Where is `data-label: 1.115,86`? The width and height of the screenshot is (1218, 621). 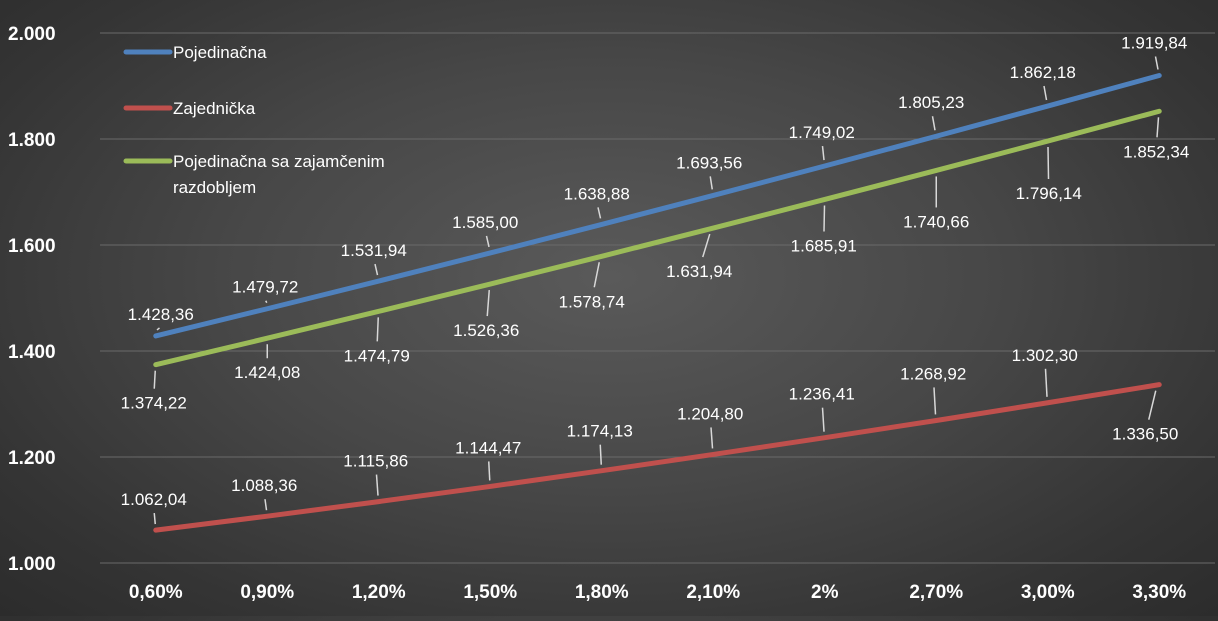 data-label: 1.115,86 is located at coordinates (375, 461).